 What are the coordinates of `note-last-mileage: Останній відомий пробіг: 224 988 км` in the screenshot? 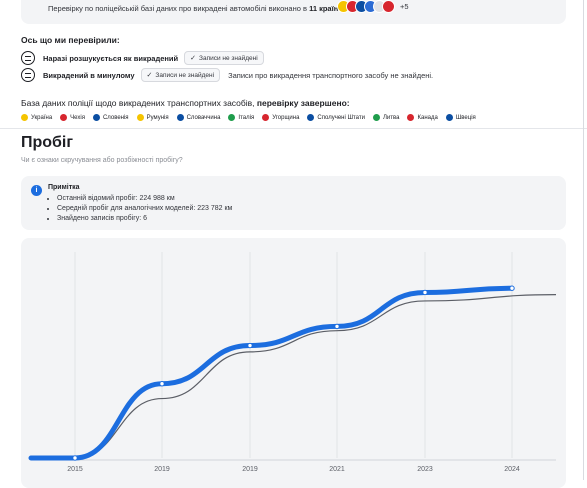 It's located at (144, 199).